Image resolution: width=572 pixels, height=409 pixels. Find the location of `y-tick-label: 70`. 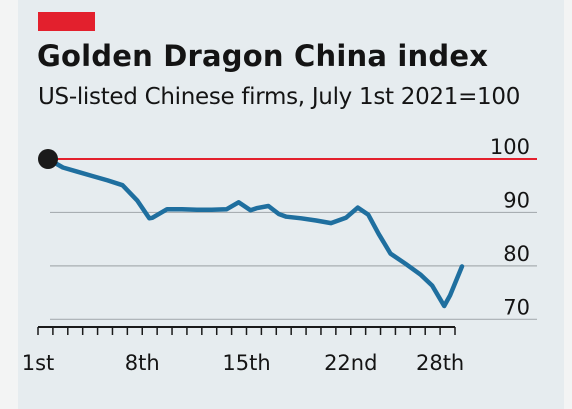

y-tick-label: 70 is located at coordinates (516, 307).